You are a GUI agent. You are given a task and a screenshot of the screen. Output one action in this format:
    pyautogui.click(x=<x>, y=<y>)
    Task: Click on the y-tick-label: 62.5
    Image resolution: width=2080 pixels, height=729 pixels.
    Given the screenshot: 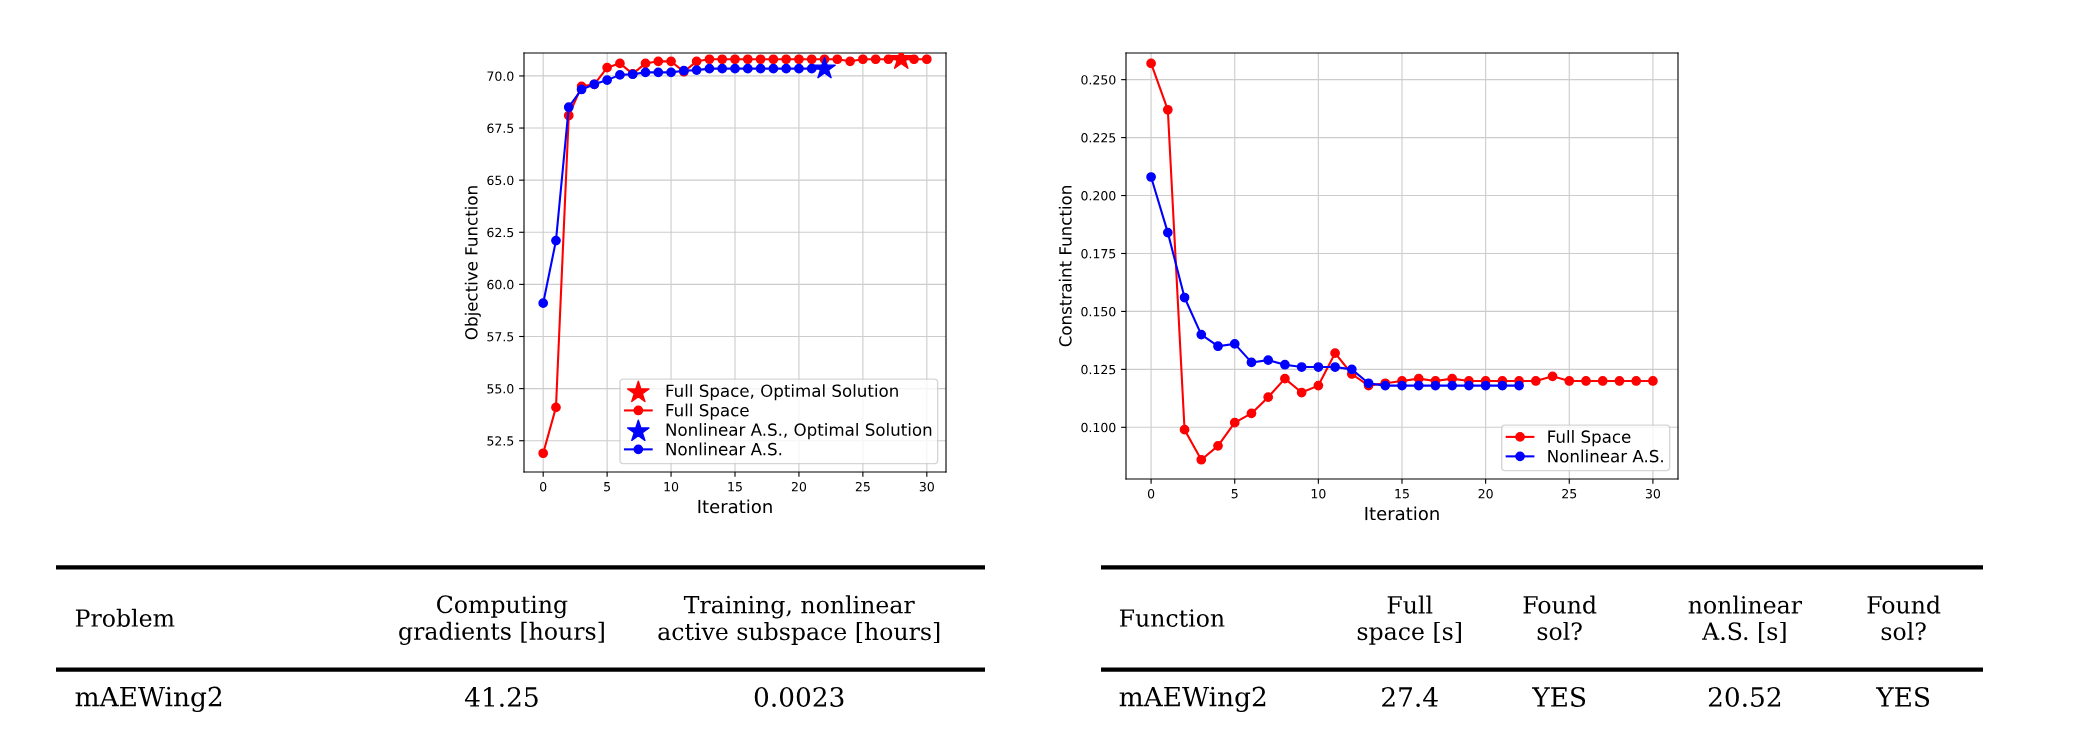 What is the action you would take?
    pyautogui.click(x=500, y=232)
    